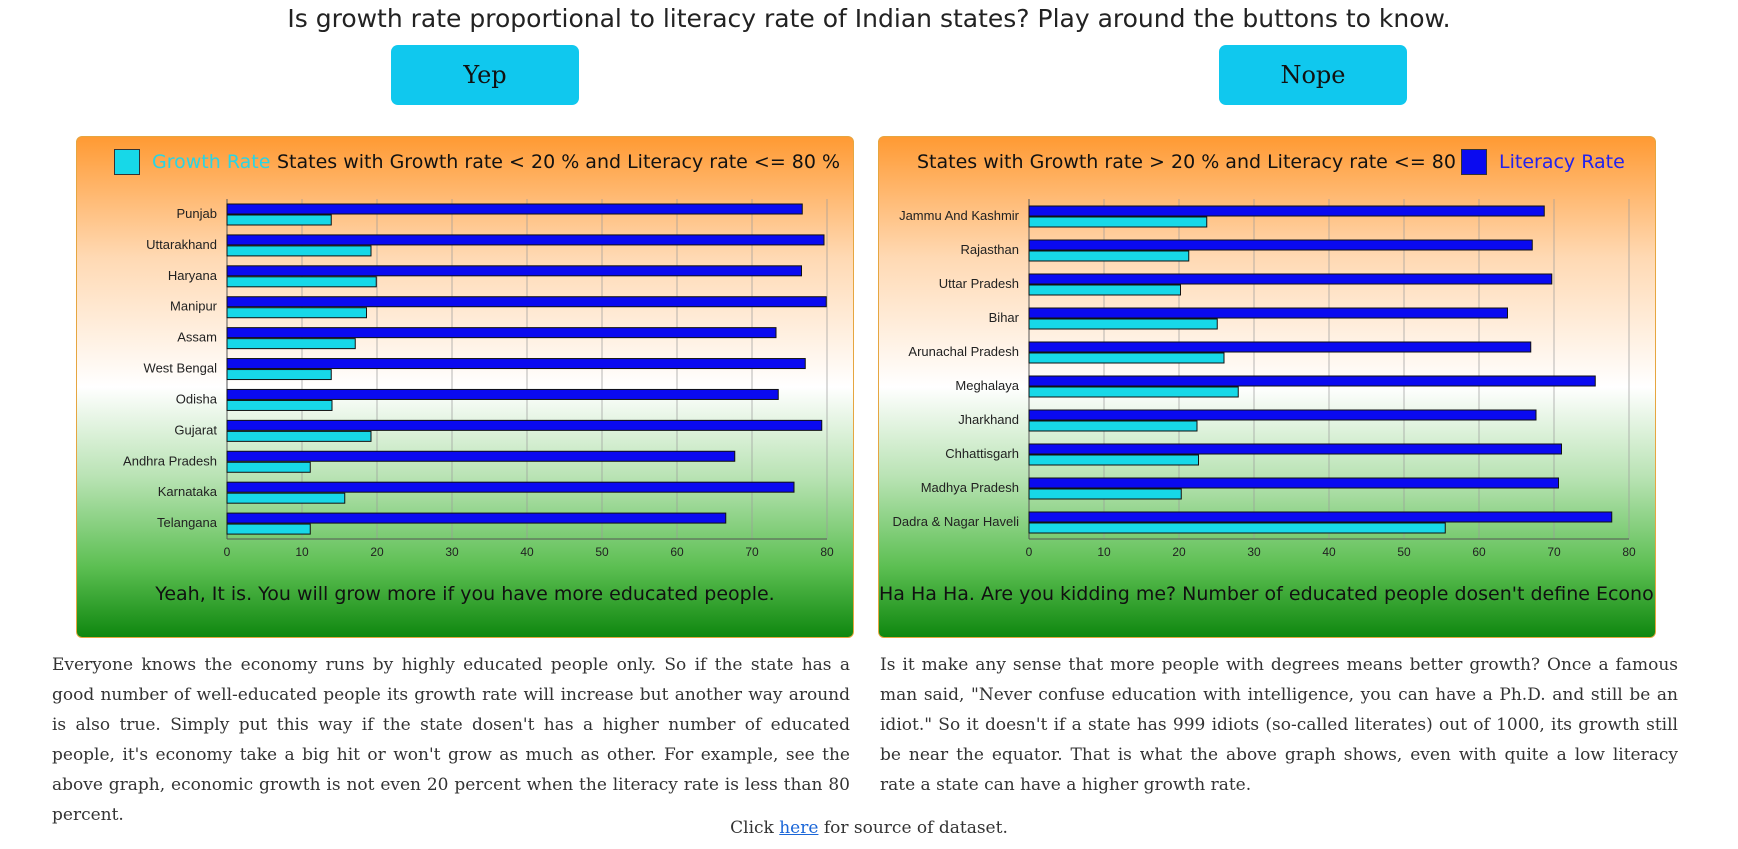 This screenshot has height=849, width=1738. What do you see at coordinates (1113, 460) in the screenshot?
I see `growth-bar-chhattisgarh` at bounding box center [1113, 460].